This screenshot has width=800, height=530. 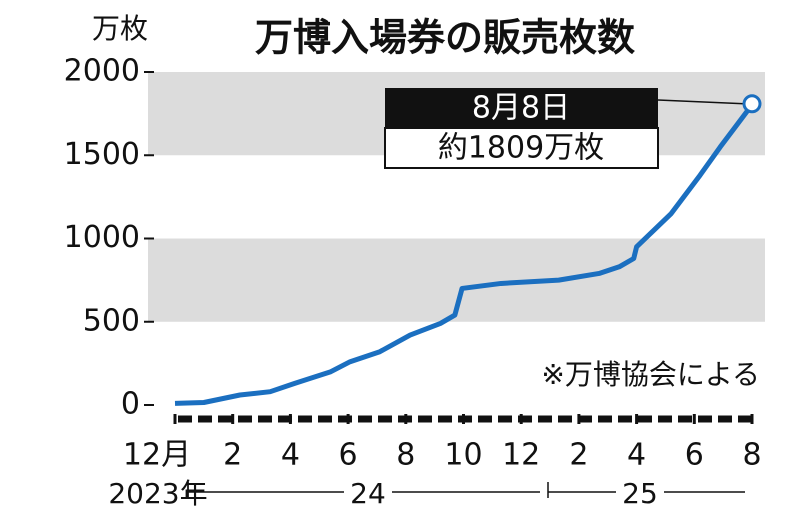 I want to click on y-tick-label: 2000, so click(x=102, y=71).